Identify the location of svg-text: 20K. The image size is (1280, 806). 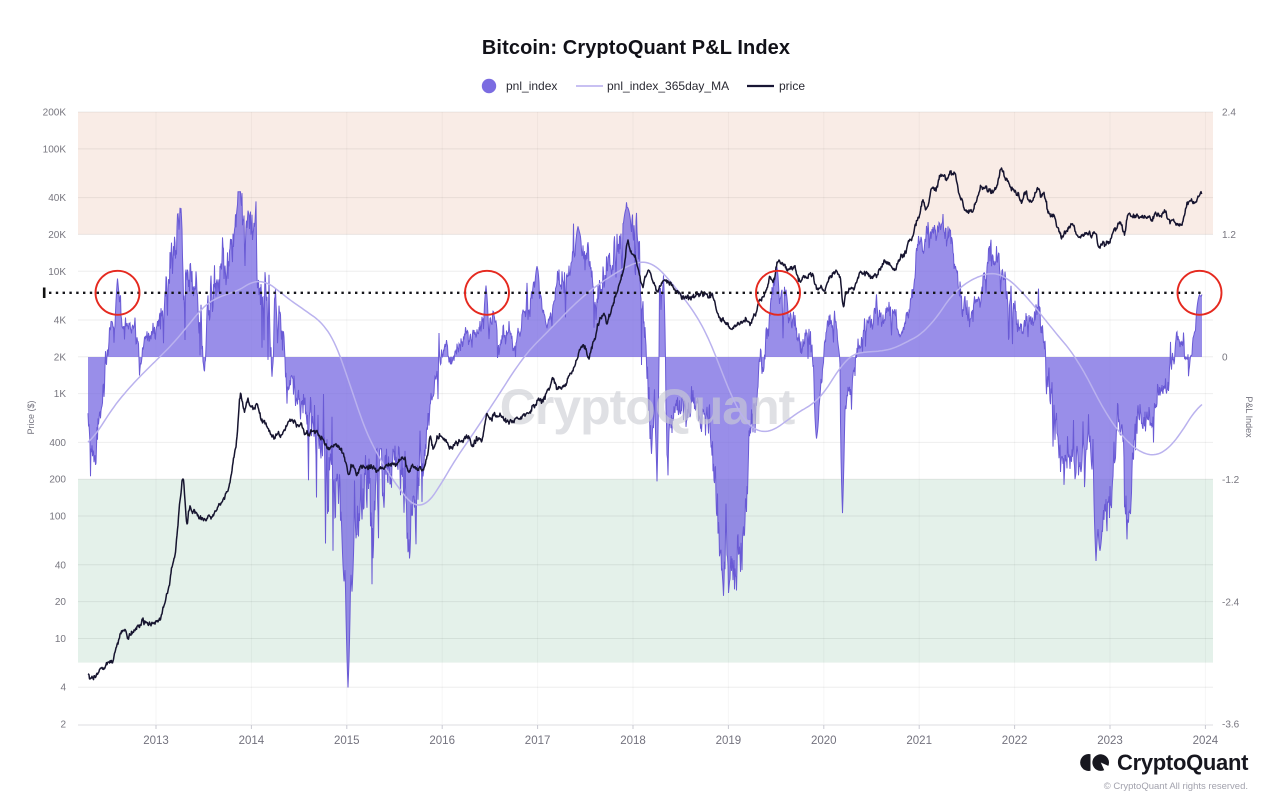
(57, 235).